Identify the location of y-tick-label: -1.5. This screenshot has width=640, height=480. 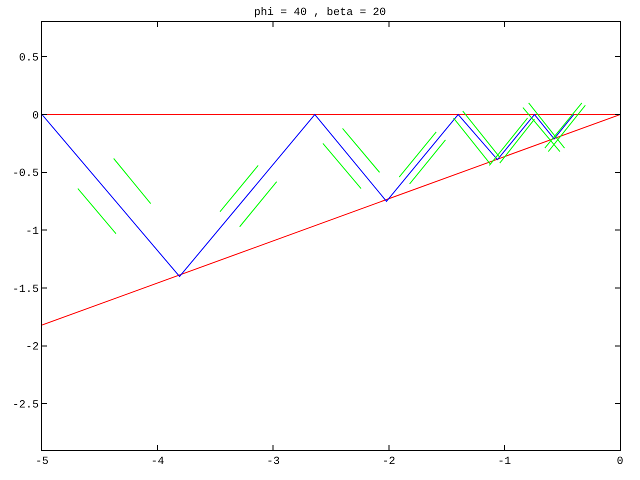
(25, 290).